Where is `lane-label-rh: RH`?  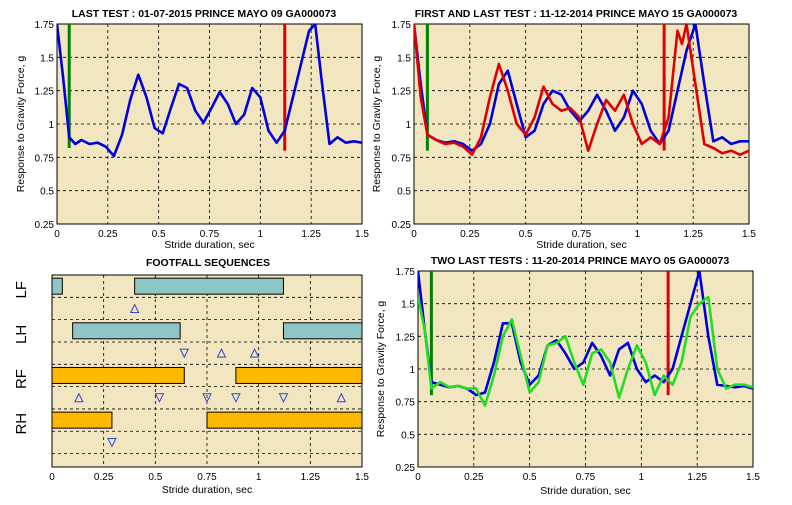 lane-label-rh: RH is located at coordinates (21, 424).